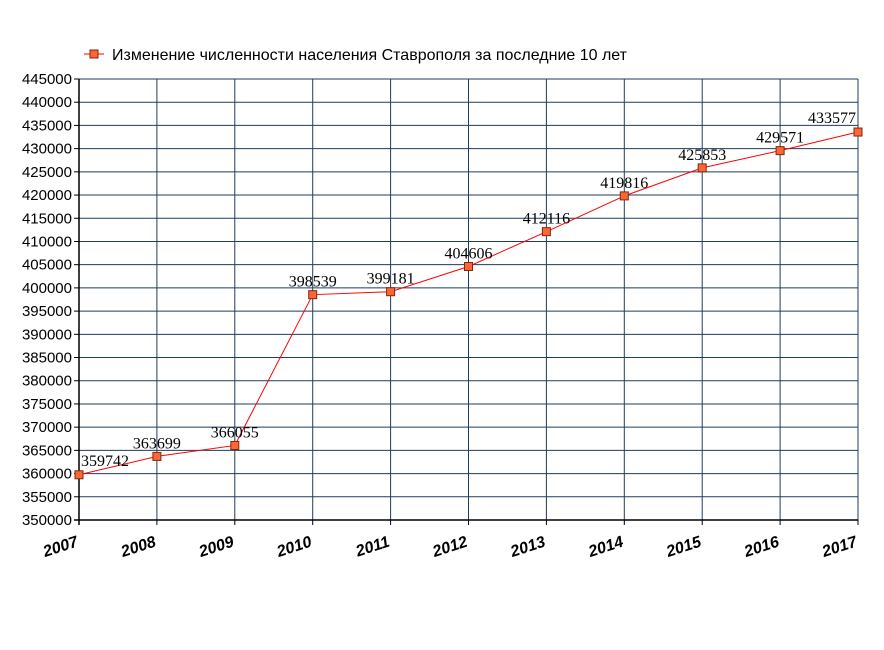 Image resolution: width=884 pixels, height=650 pixels. What do you see at coordinates (47, 218) in the screenshot?
I see `y-tick-label: 415000` at bounding box center [47, 218].